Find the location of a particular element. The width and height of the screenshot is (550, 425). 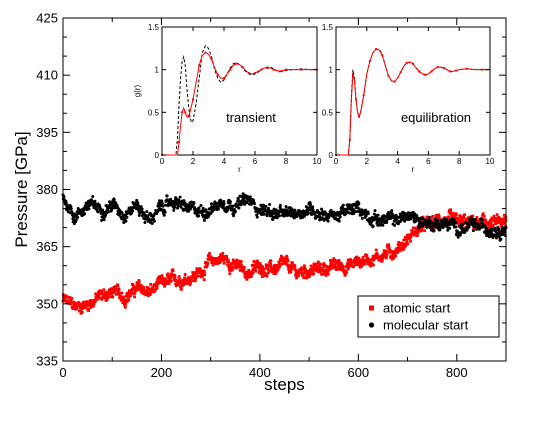

inset-transient-frame is located at coordinates (239, 91).